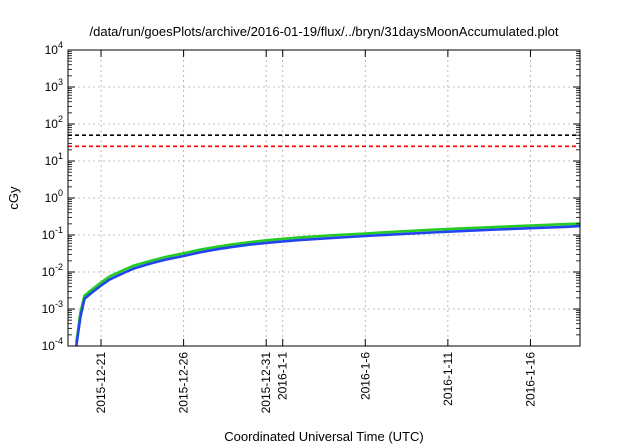 This screenshot has width=640, height=448. Describe the element at coordinates (184, 383) in the screenshot. I see `x-tick-label: 2015-12-26` at that location.